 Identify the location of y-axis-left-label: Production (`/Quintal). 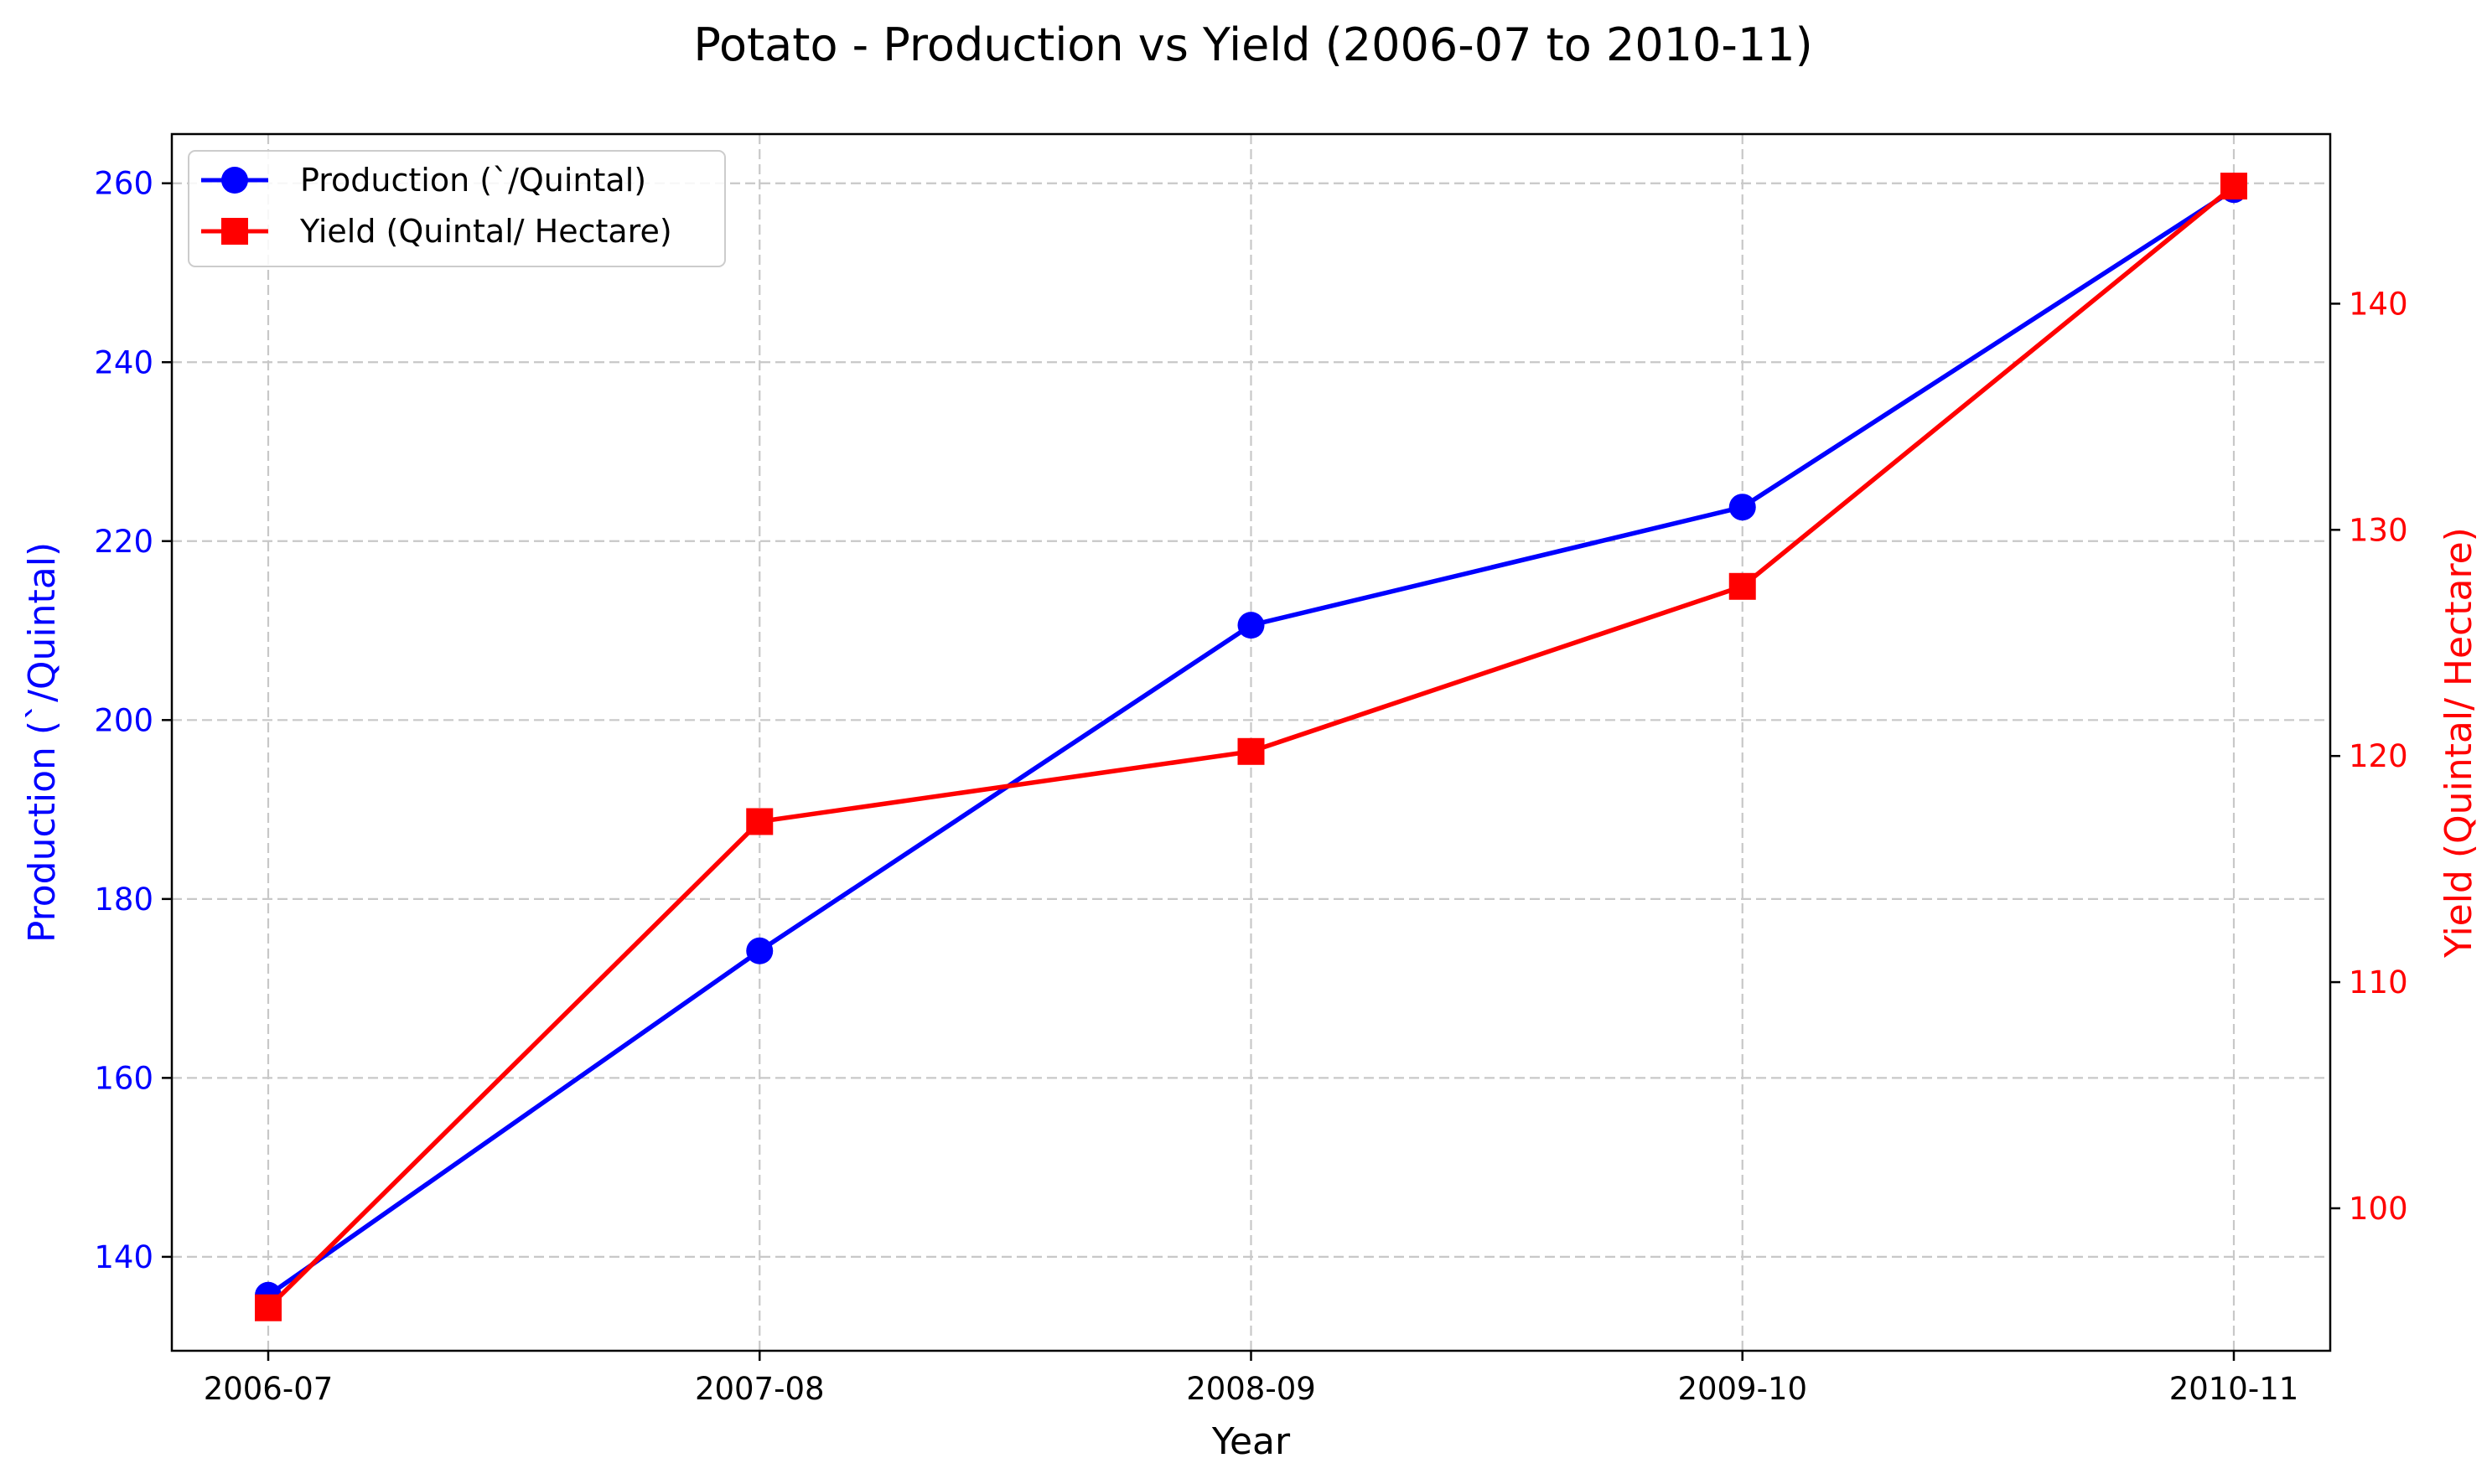
(42, 743).